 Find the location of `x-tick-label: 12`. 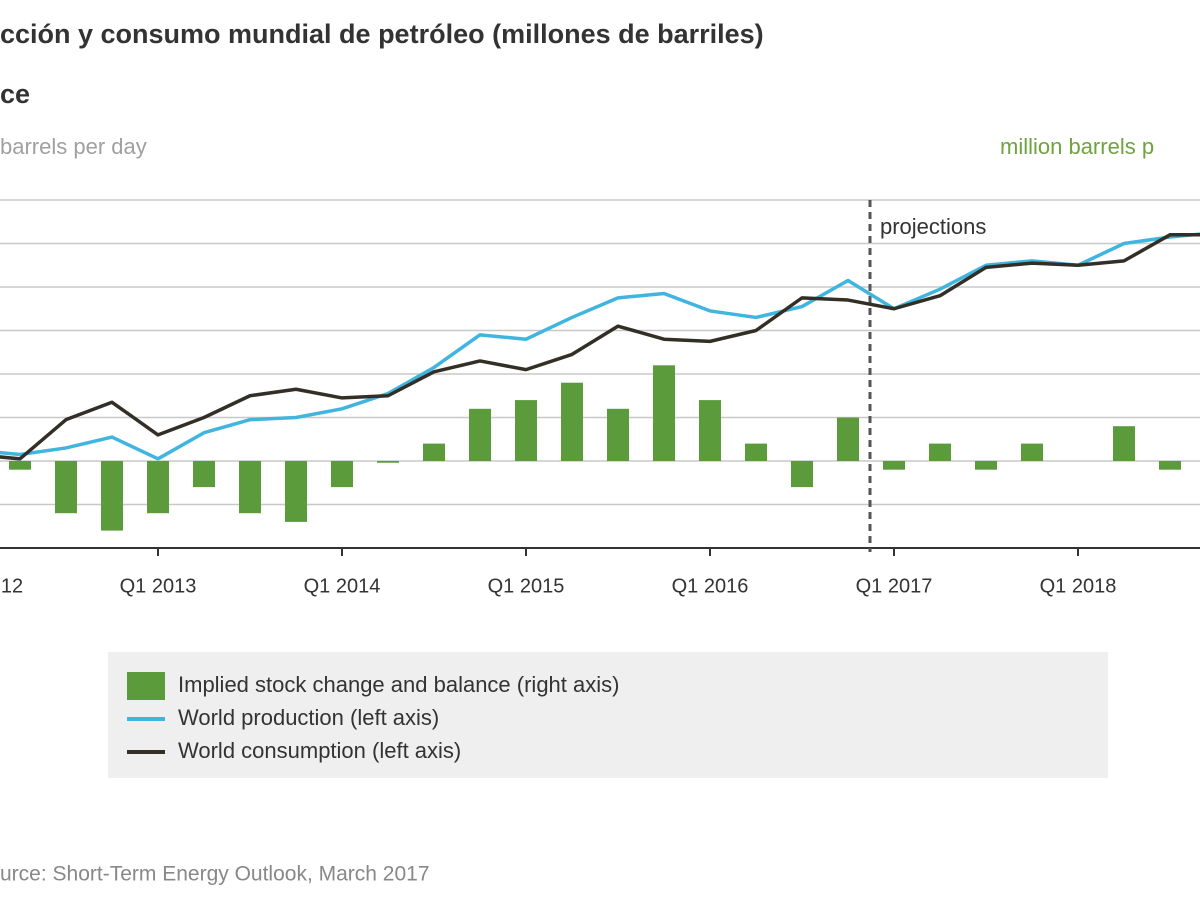

x-tick-label: 12 is located at coordinates (12, 586).